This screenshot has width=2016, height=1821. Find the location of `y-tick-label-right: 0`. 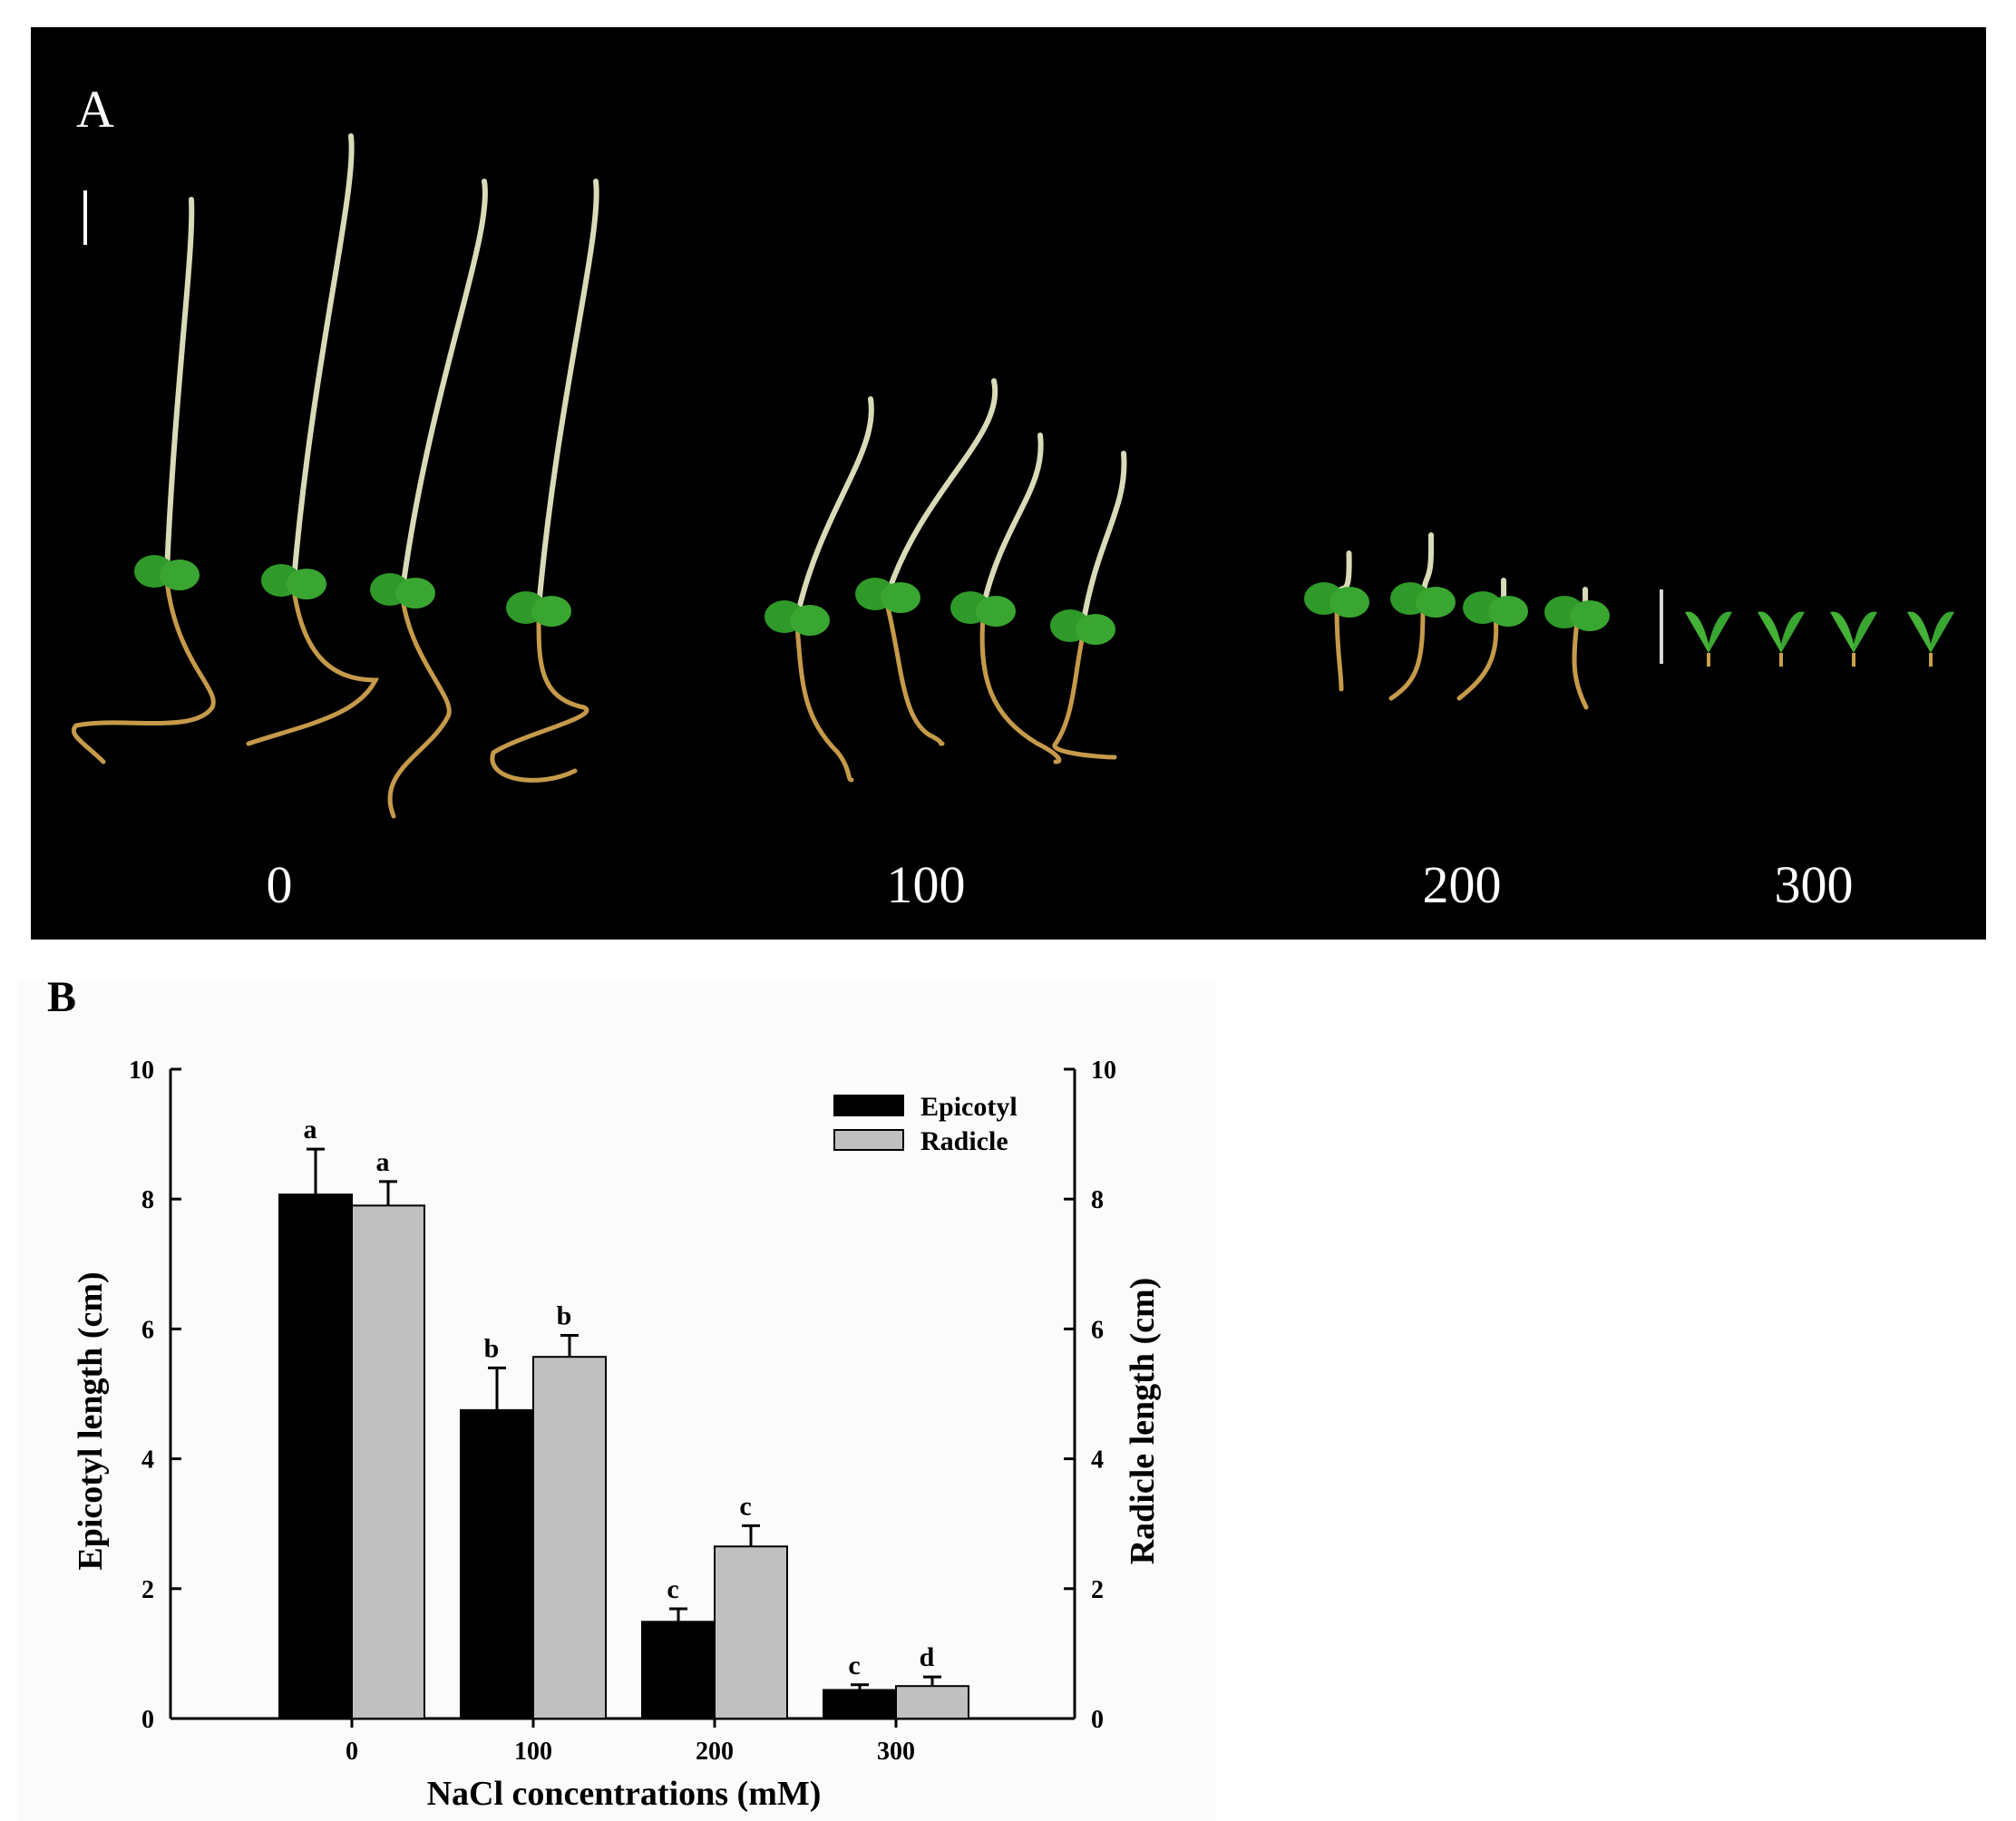

y-tick-label-right: 0 is located at coordinates (1097, 1720).